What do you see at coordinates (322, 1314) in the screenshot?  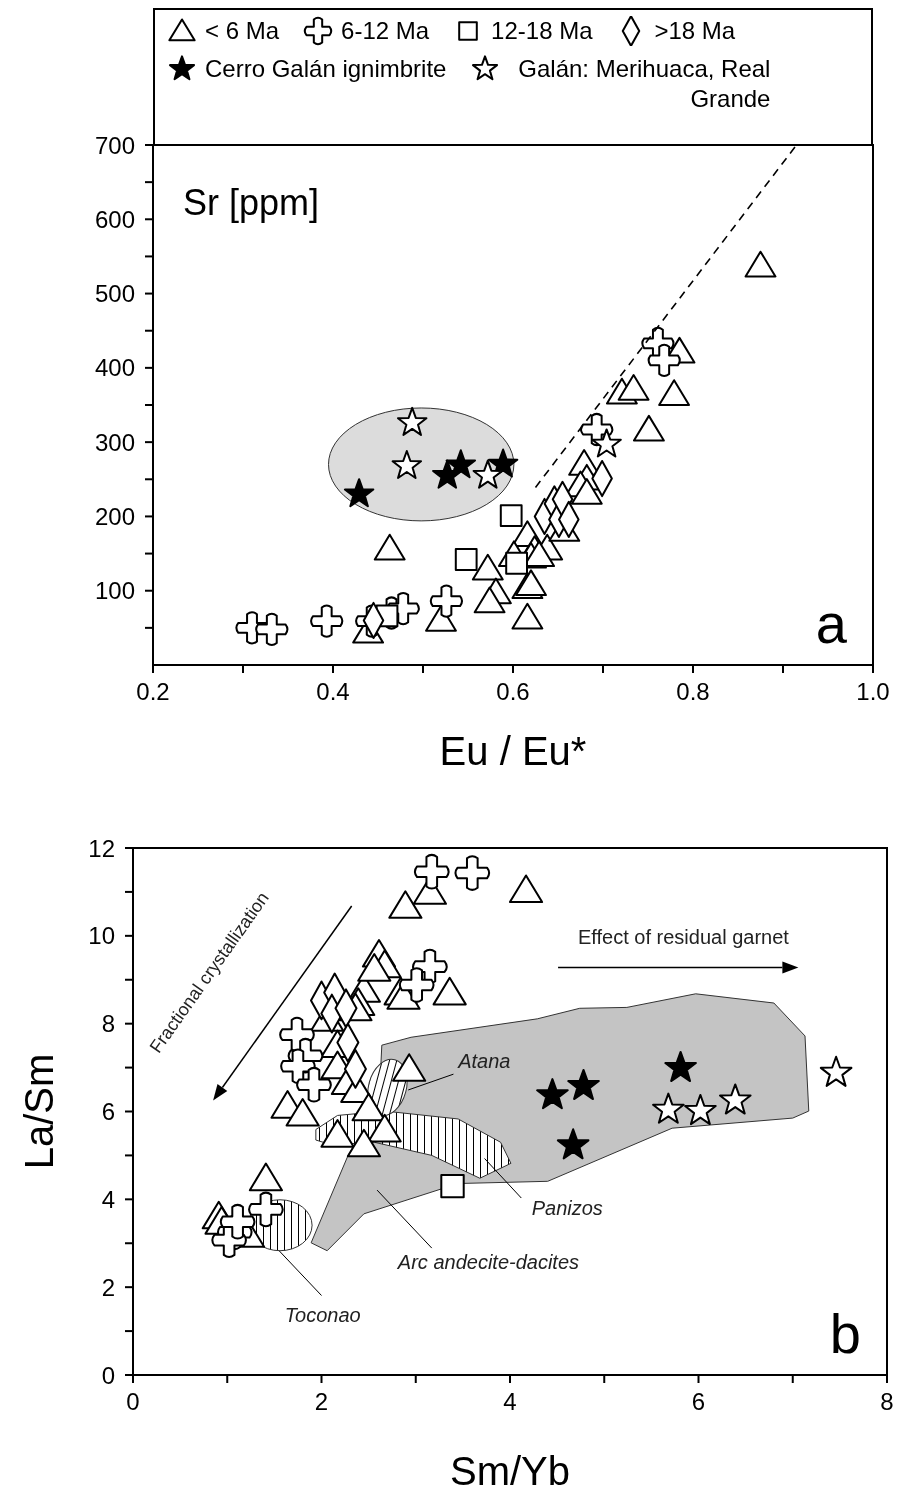 I see `annotation: Toconao` at bounding box center [322, 1314].